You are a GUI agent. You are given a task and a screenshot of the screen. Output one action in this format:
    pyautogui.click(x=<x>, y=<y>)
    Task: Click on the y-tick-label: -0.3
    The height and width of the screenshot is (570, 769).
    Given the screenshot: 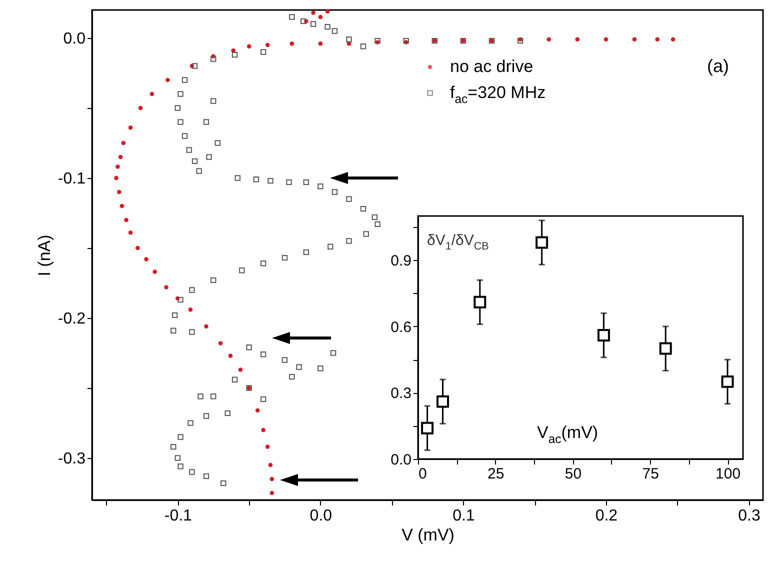 What is the action you would take?
    pyautogui.click(x=72, y=459)
    